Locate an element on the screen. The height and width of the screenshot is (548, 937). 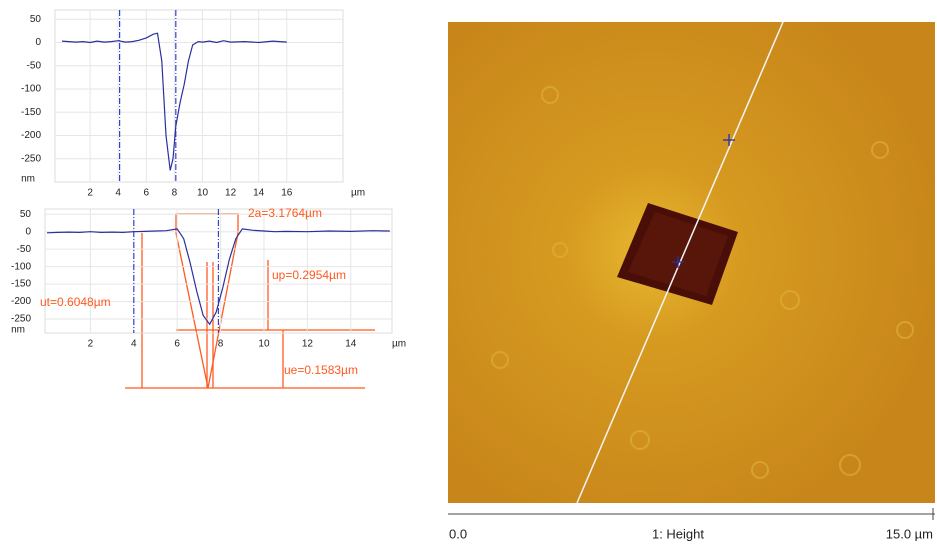
scale-end: 15.0 µm is located at coordinates (909, 533).